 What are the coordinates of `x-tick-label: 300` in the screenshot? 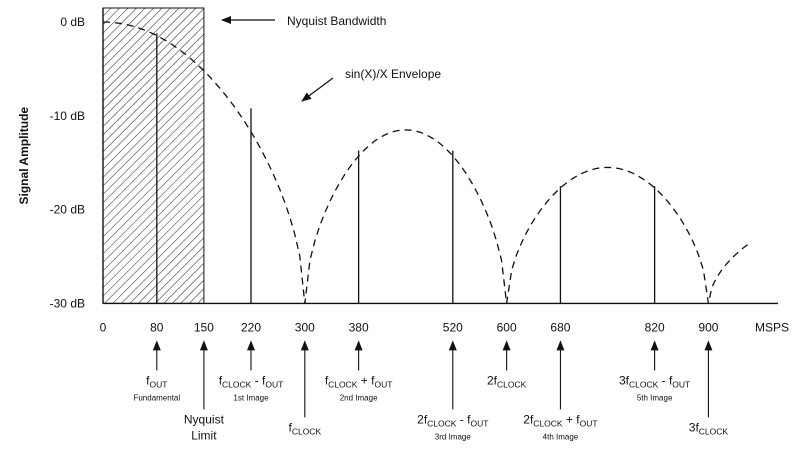 It's located at (305, 327).